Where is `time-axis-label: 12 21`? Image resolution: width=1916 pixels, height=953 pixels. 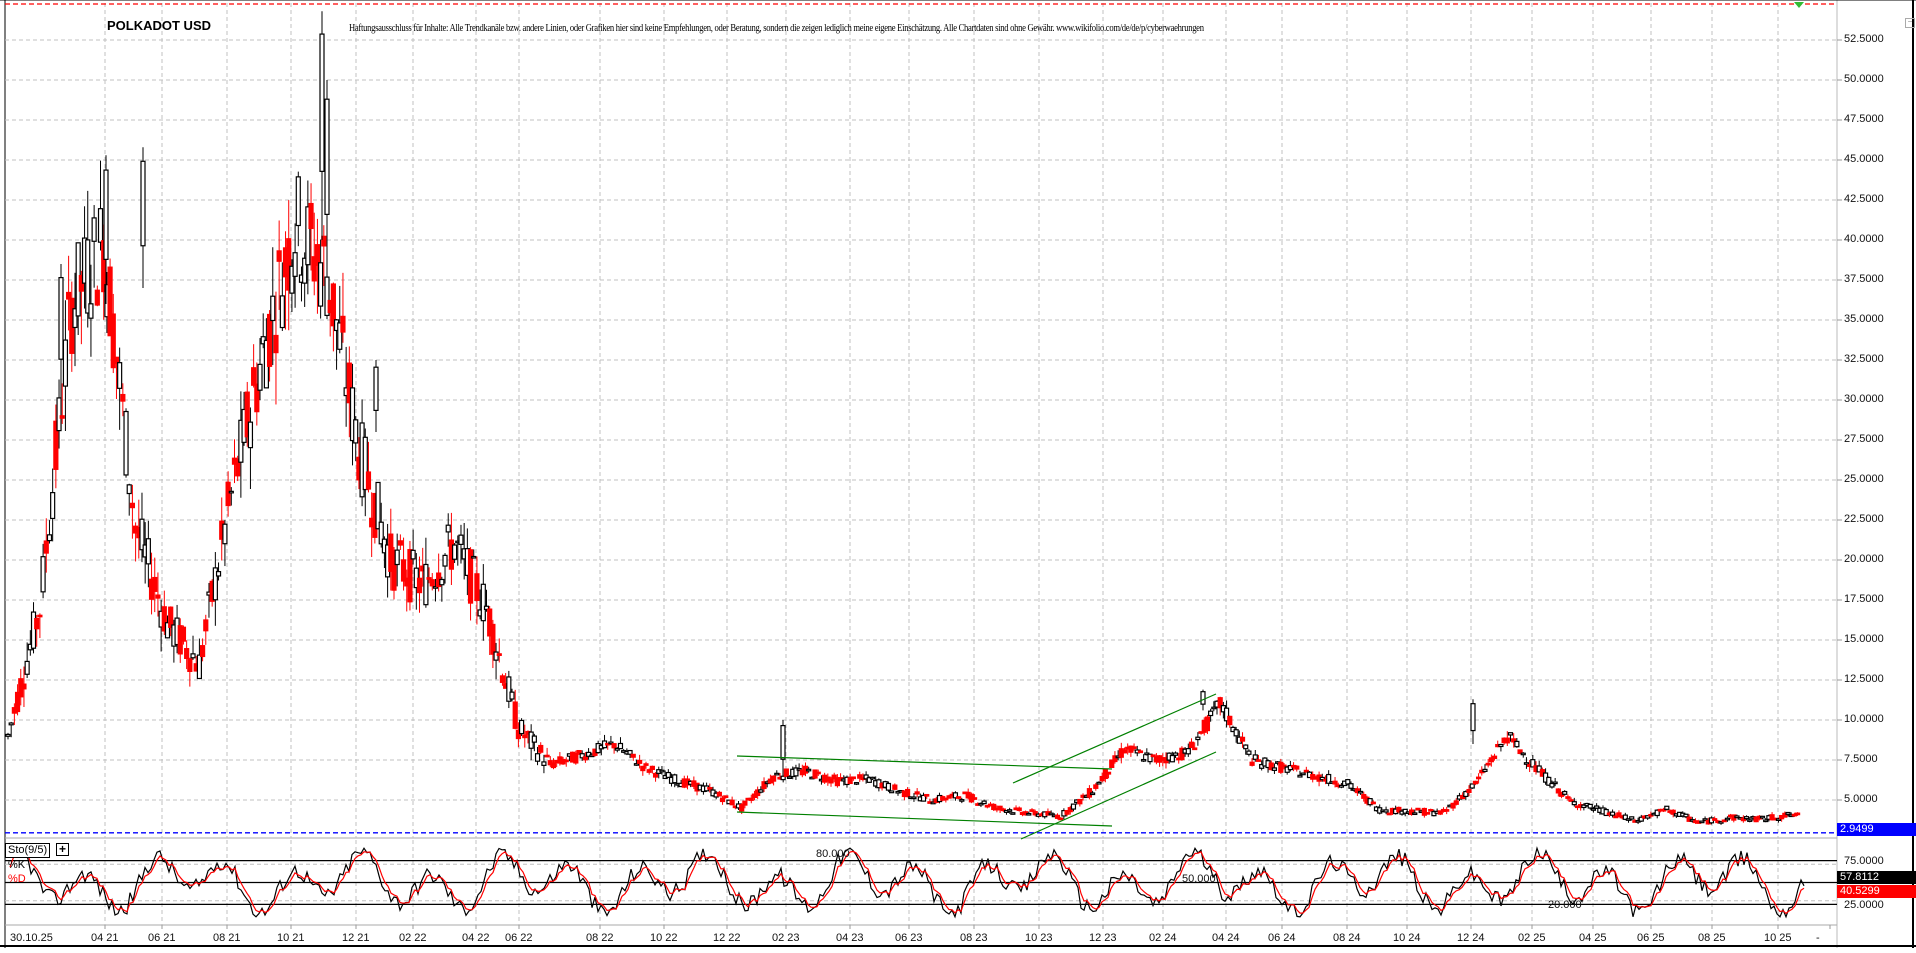
time-axis-label: 12 21 is located at coordinates (356, 938).